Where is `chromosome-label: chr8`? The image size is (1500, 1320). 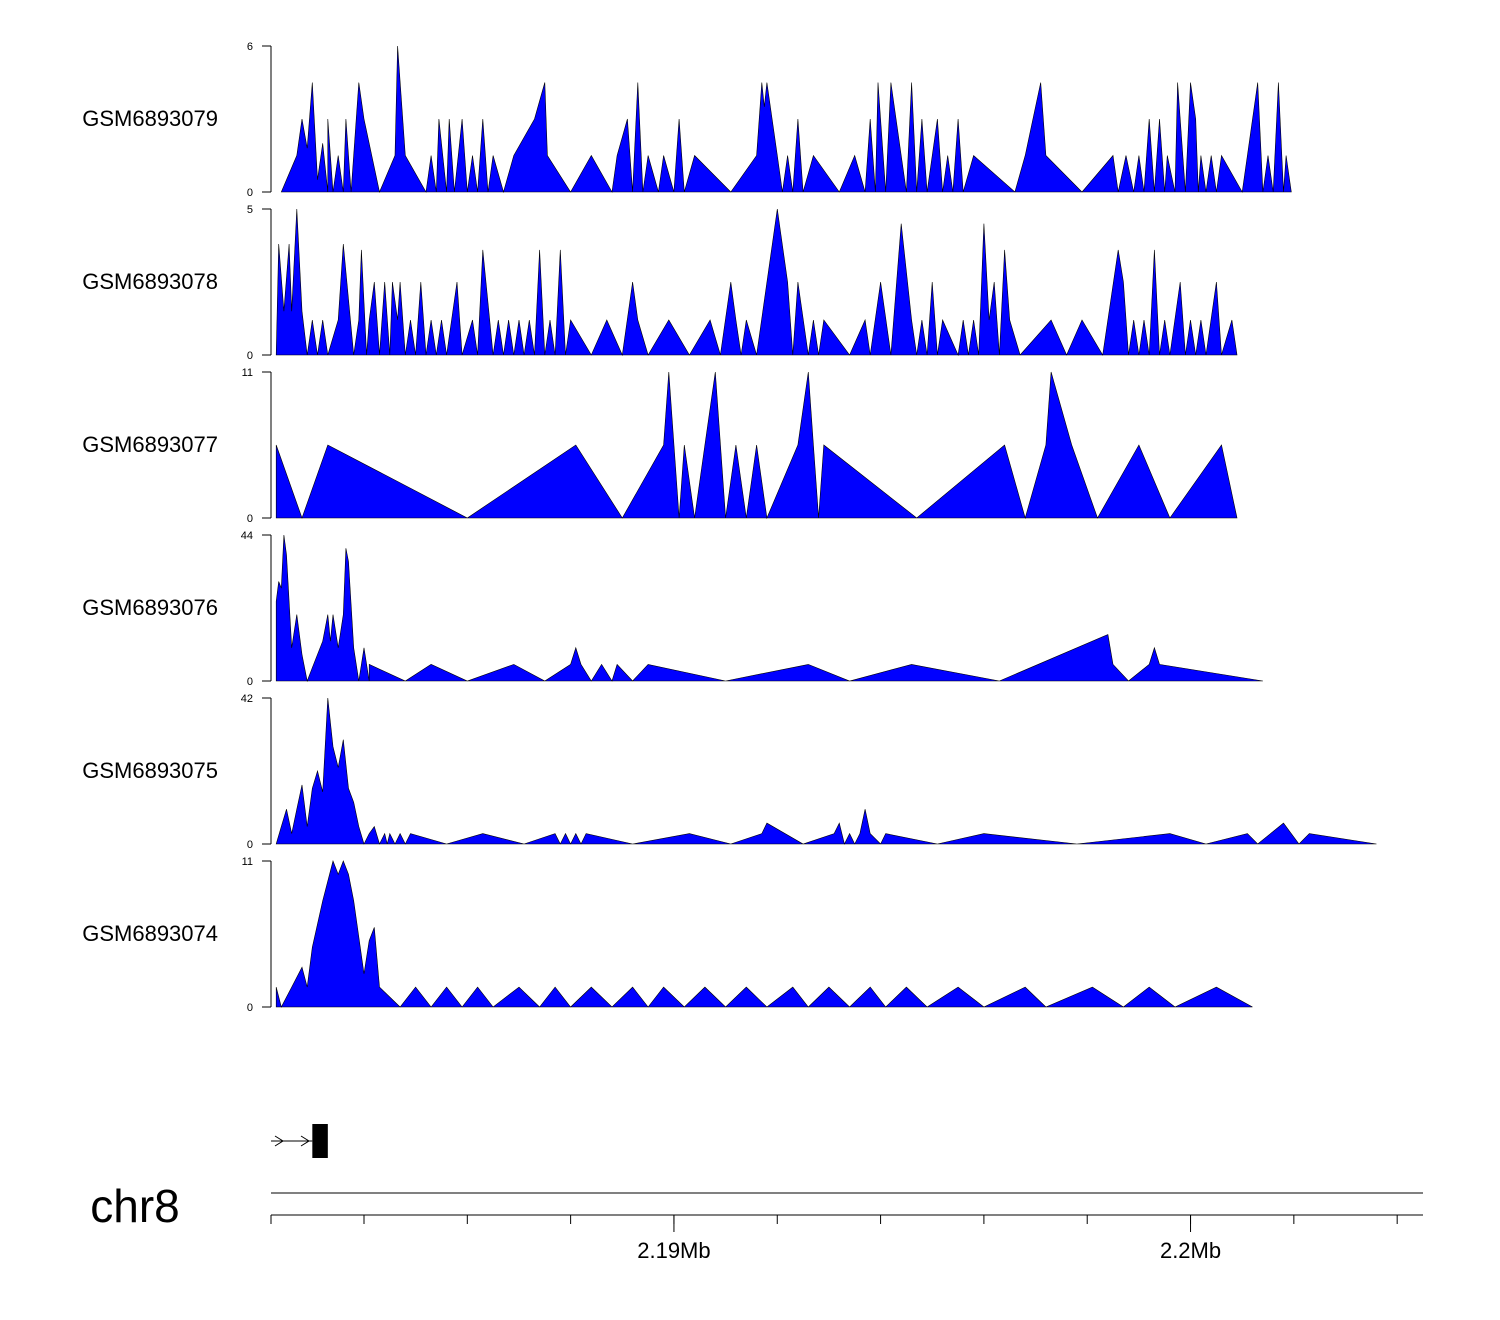
chromosome-label: chr8 is located at coordinates (134, 1206).